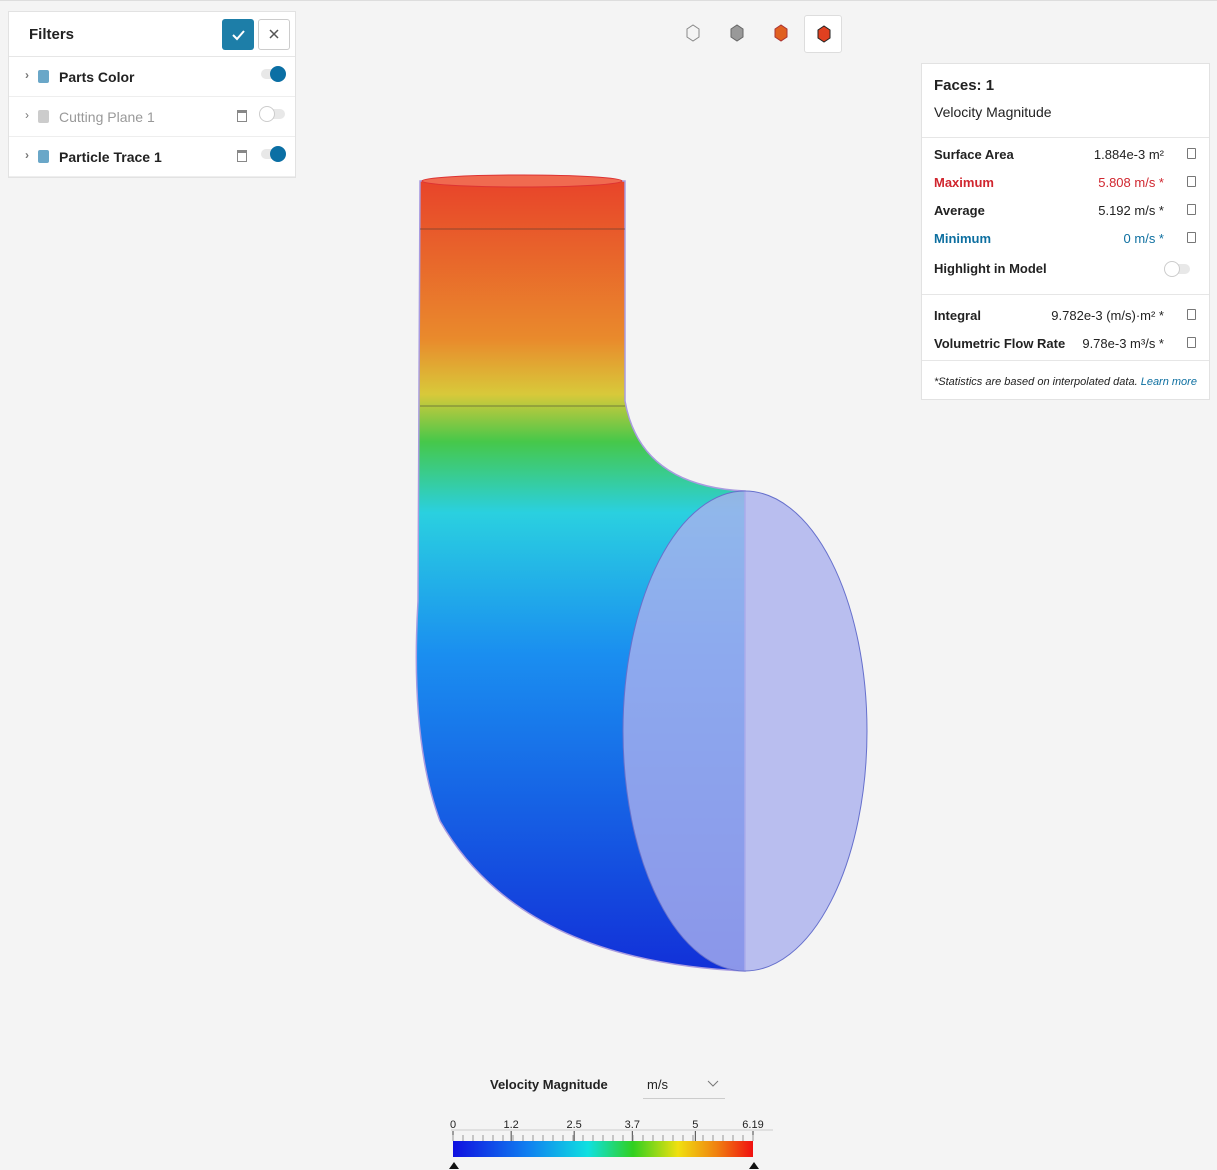  I want to click on stat-row: Volumetric Flow Rate 9.78e-3 m³/s *, so click(1067, 346).